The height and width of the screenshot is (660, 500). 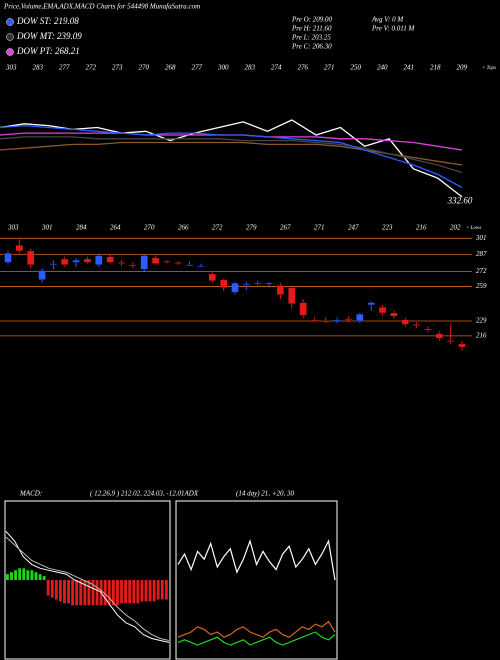 I want to click on macd-label: MACD:, so click(x=30, y=494).